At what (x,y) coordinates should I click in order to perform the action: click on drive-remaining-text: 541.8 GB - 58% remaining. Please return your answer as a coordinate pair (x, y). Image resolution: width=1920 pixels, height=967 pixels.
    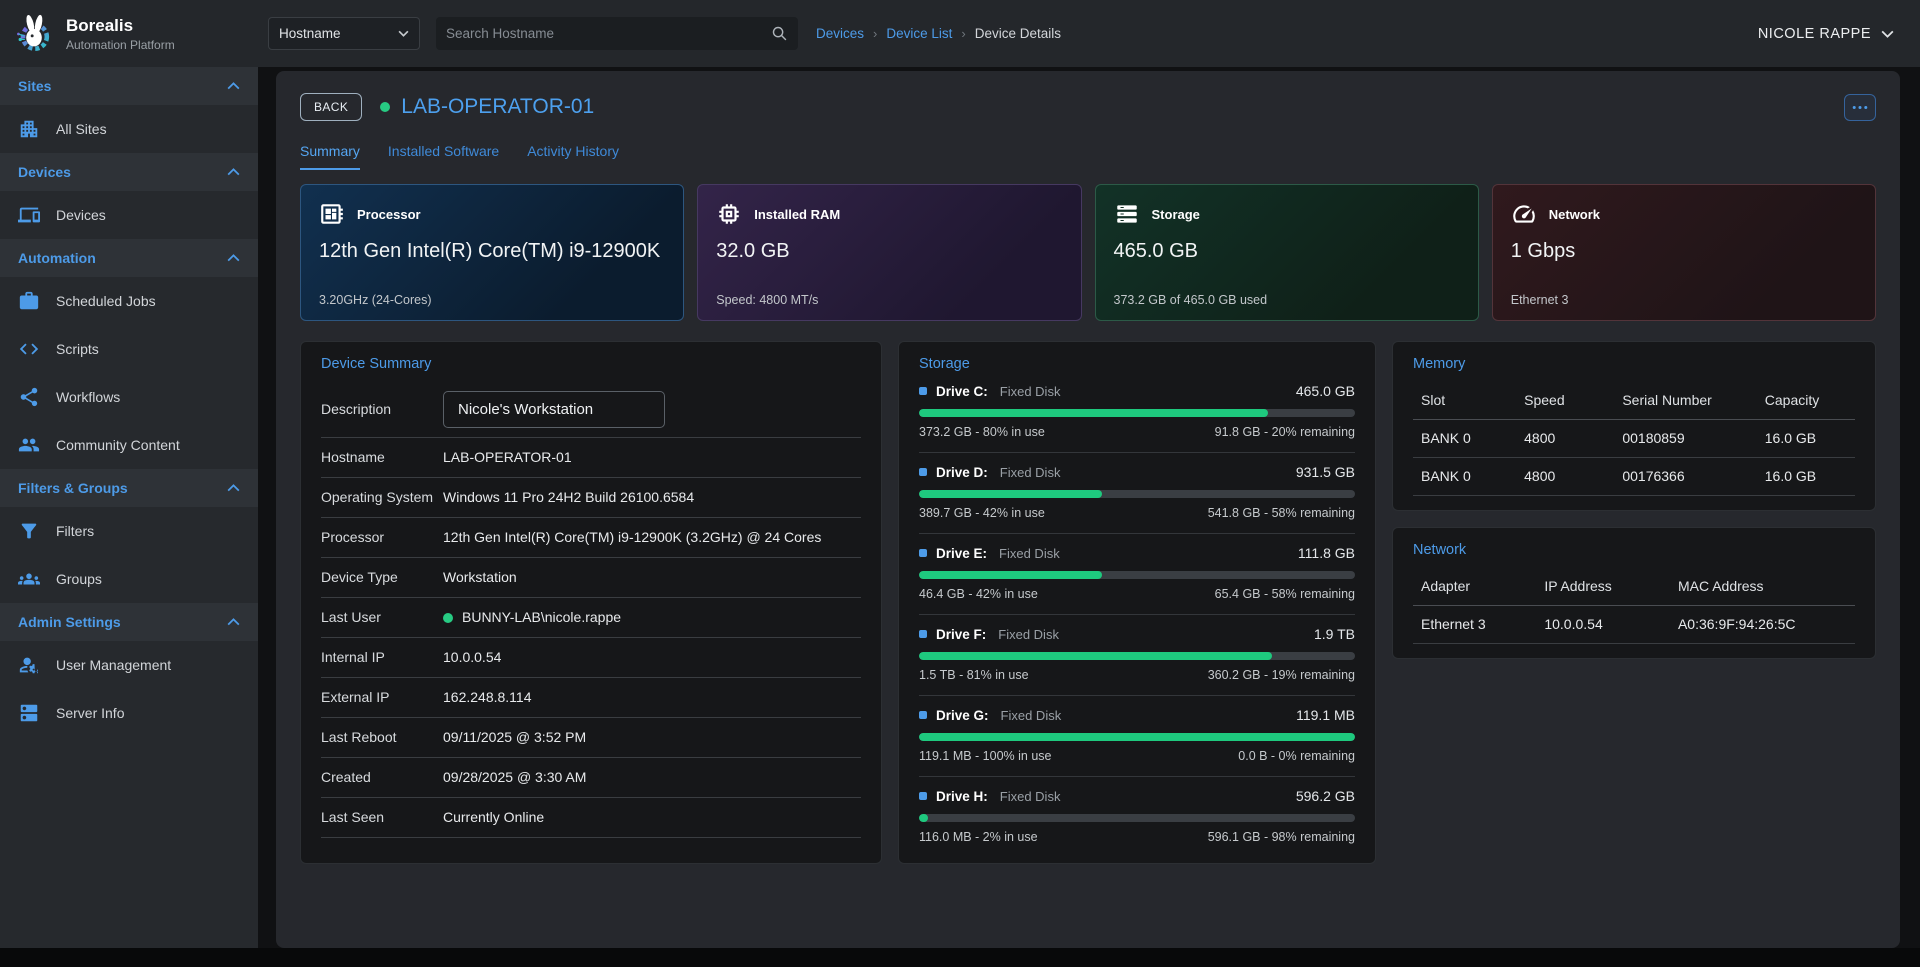
    Looking at the image, I should click on (1281, 513).